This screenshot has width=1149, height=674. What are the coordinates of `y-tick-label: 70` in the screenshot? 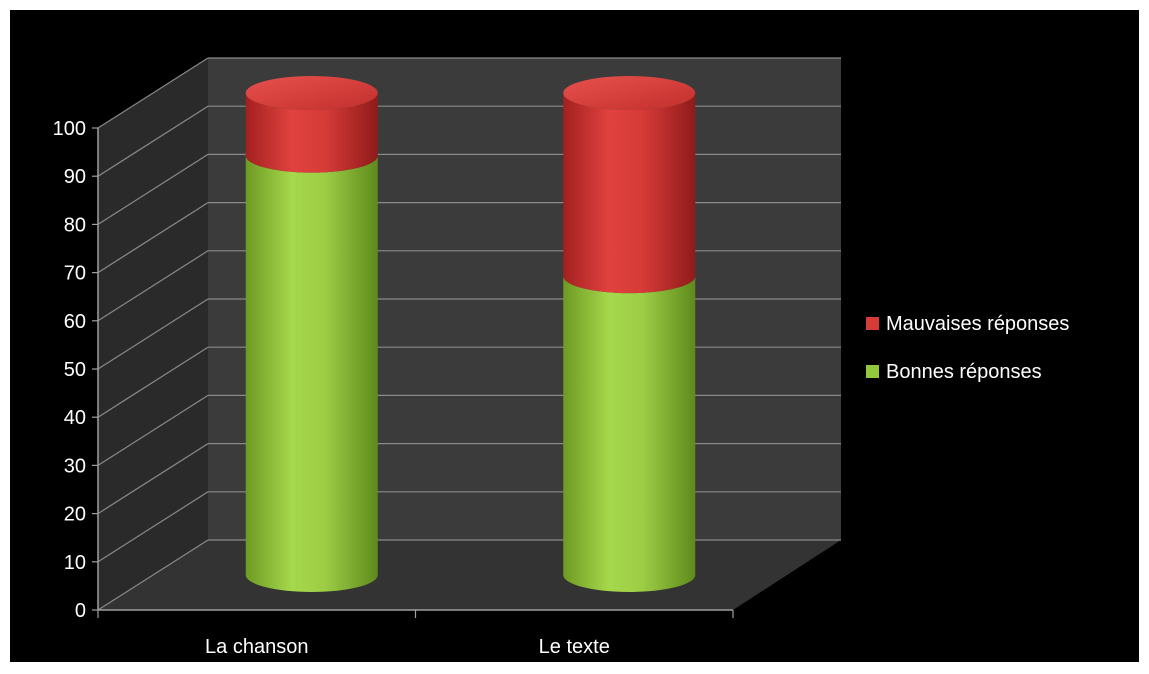 It's located at (75, 274).